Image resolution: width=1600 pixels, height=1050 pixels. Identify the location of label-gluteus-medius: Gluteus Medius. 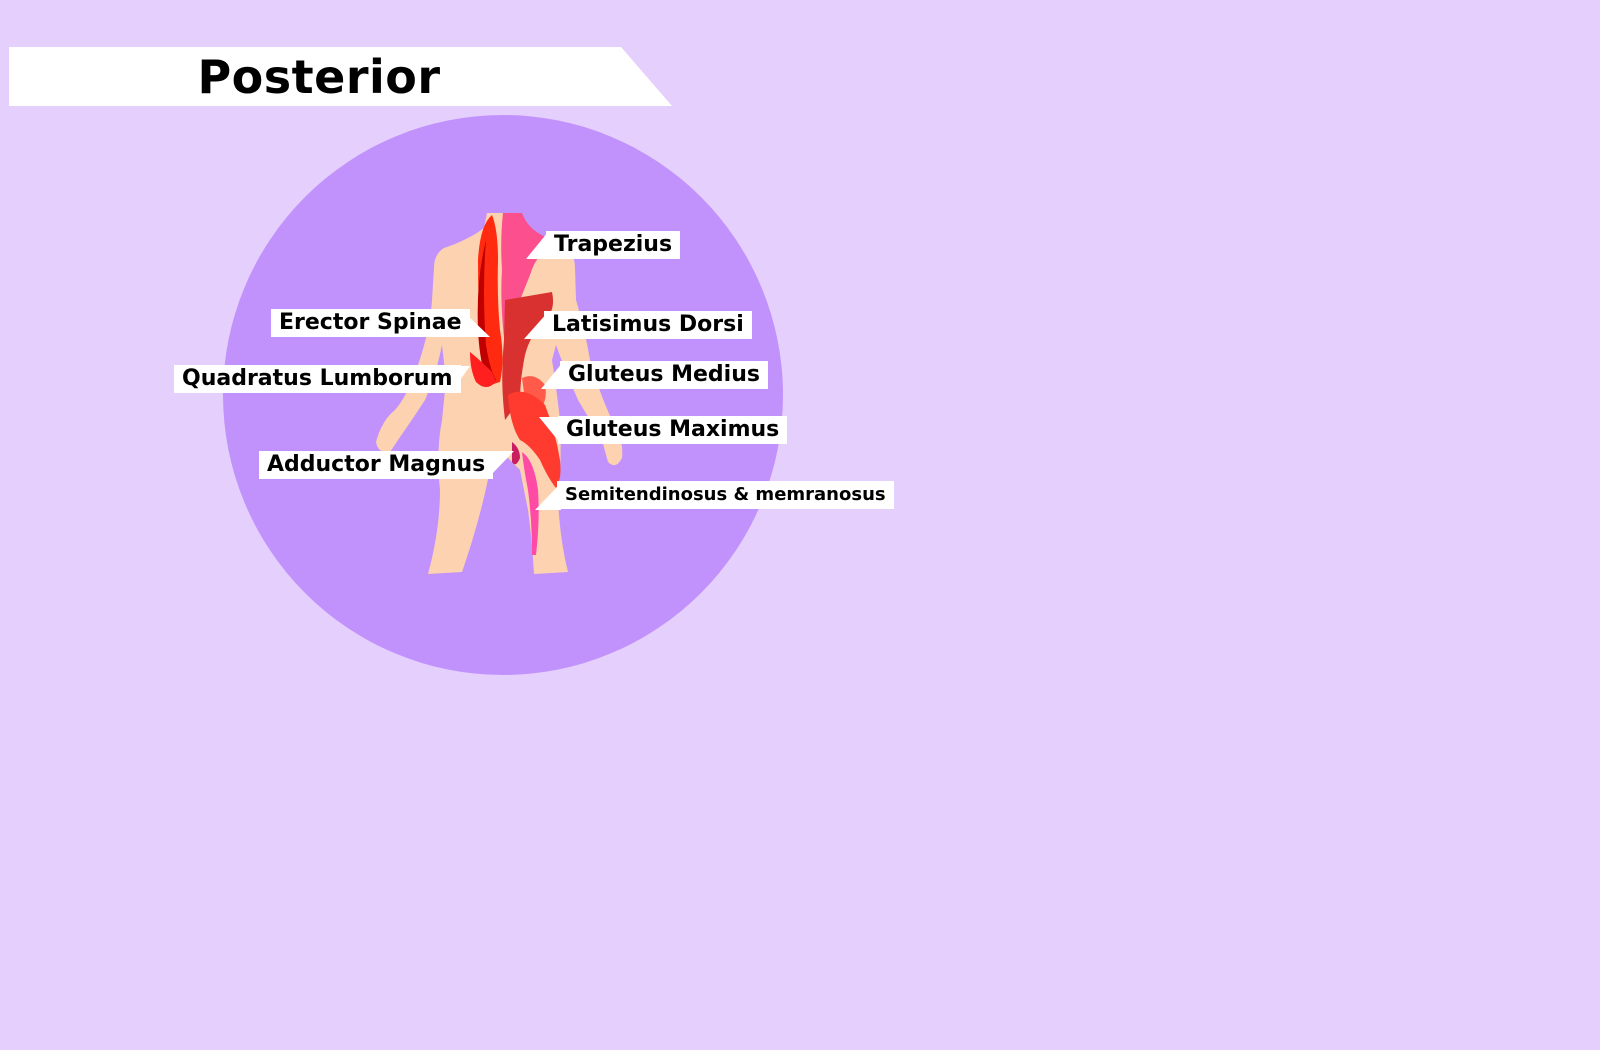
(664, 375).